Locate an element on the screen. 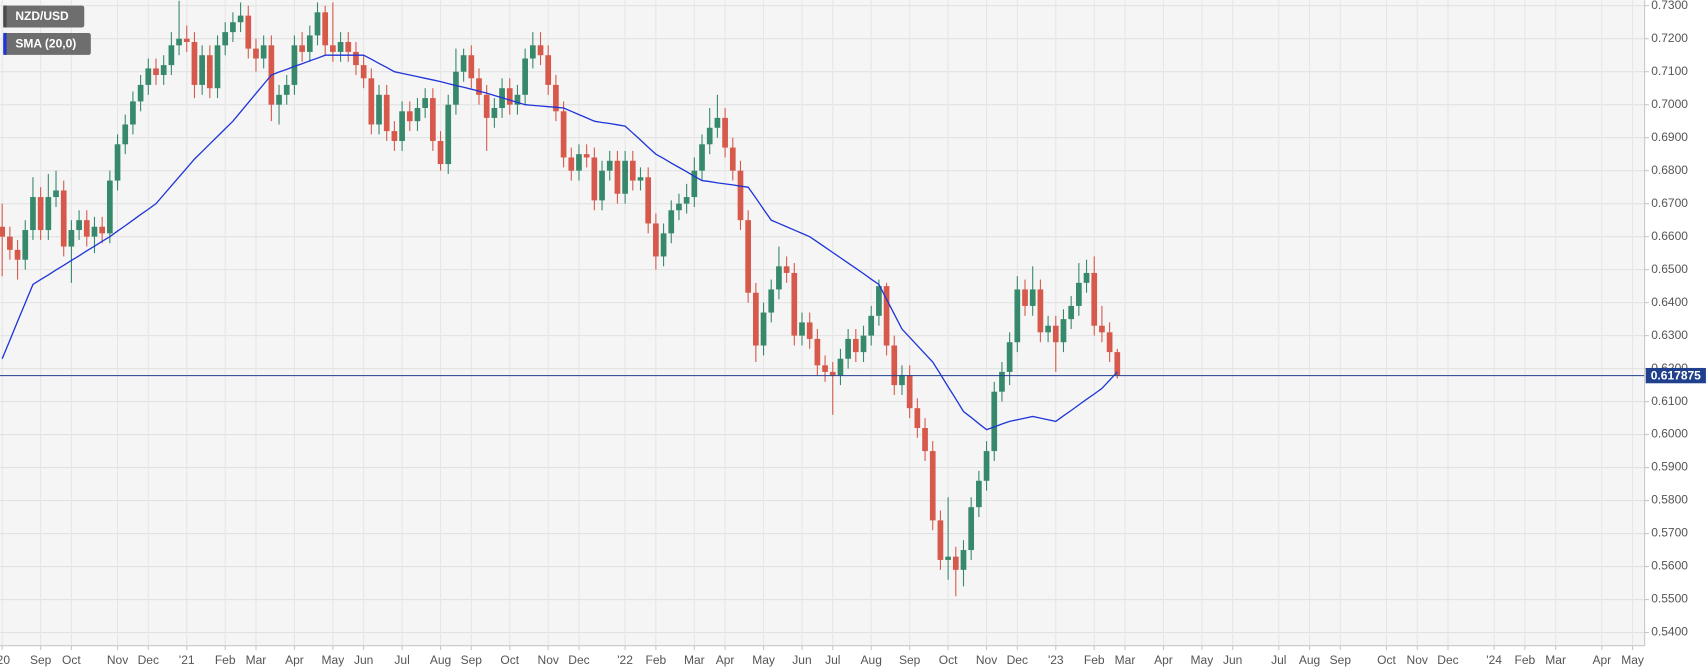 Image resolution: width=1707 pixels, height=671 pixels. y-tick-label: 0.5600 is located at coordinates (1669, 566).